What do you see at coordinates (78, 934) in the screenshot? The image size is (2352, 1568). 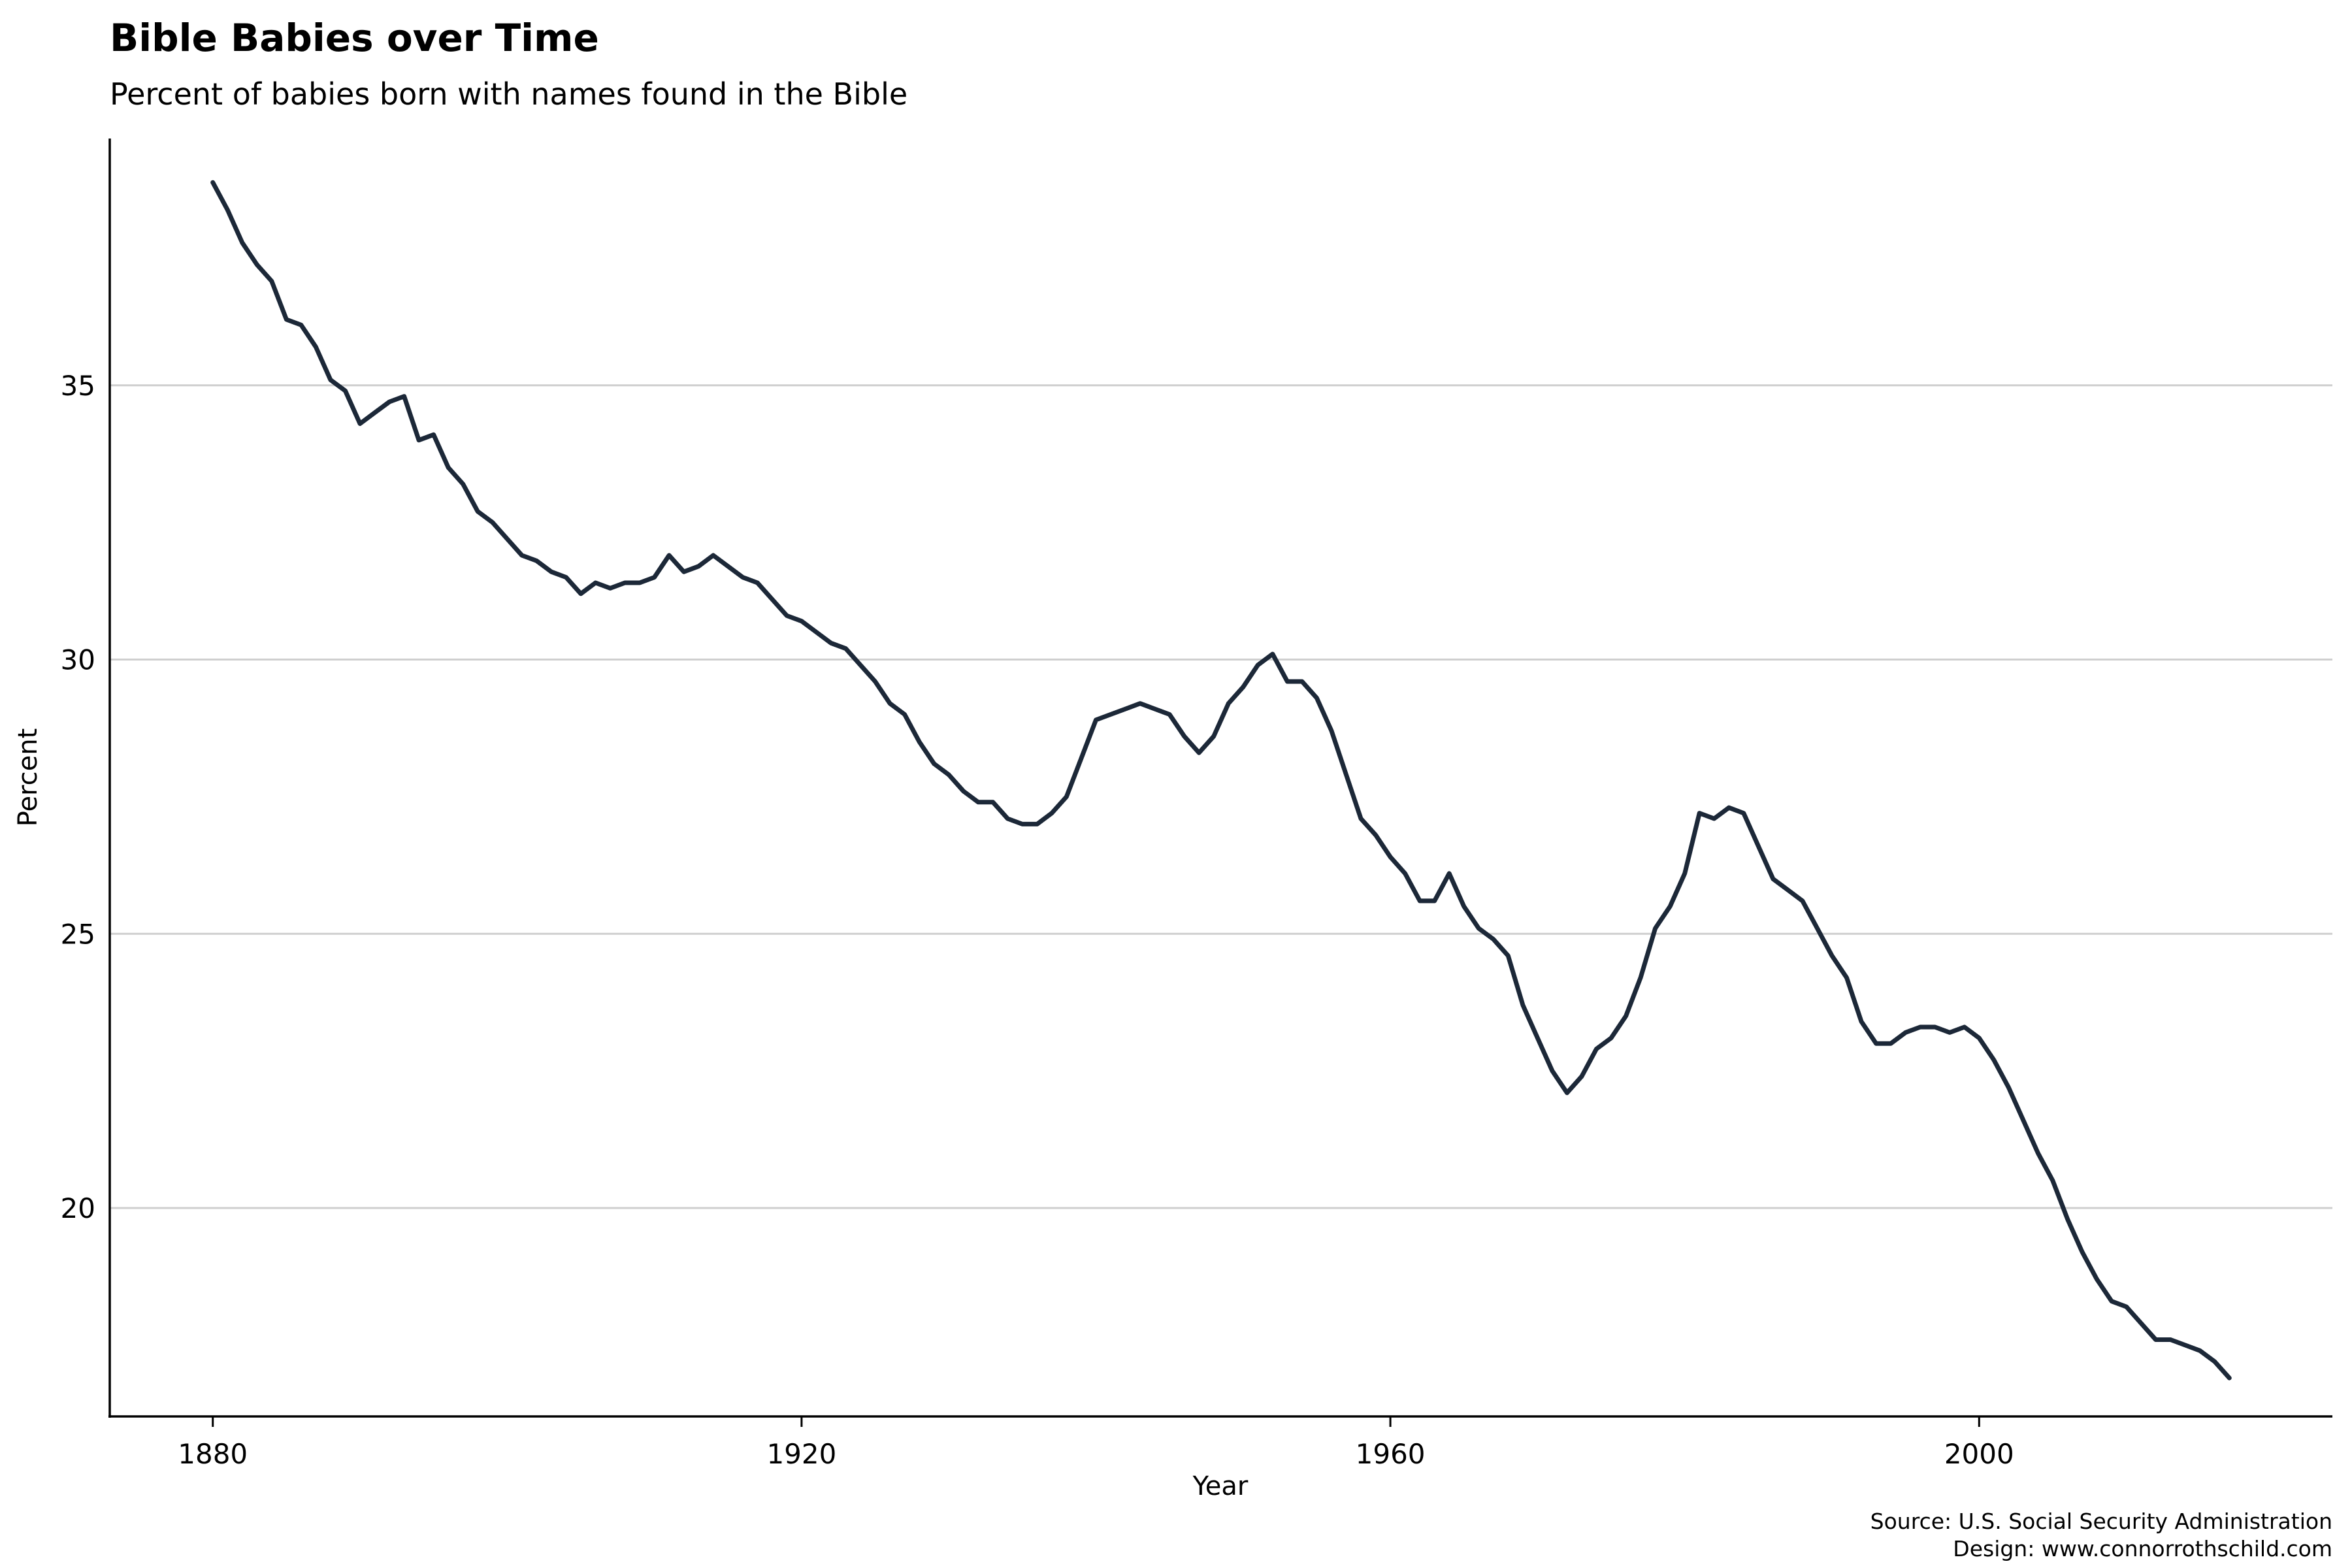 I see `y-tick-label: 25` at bounding box center [78, 934].